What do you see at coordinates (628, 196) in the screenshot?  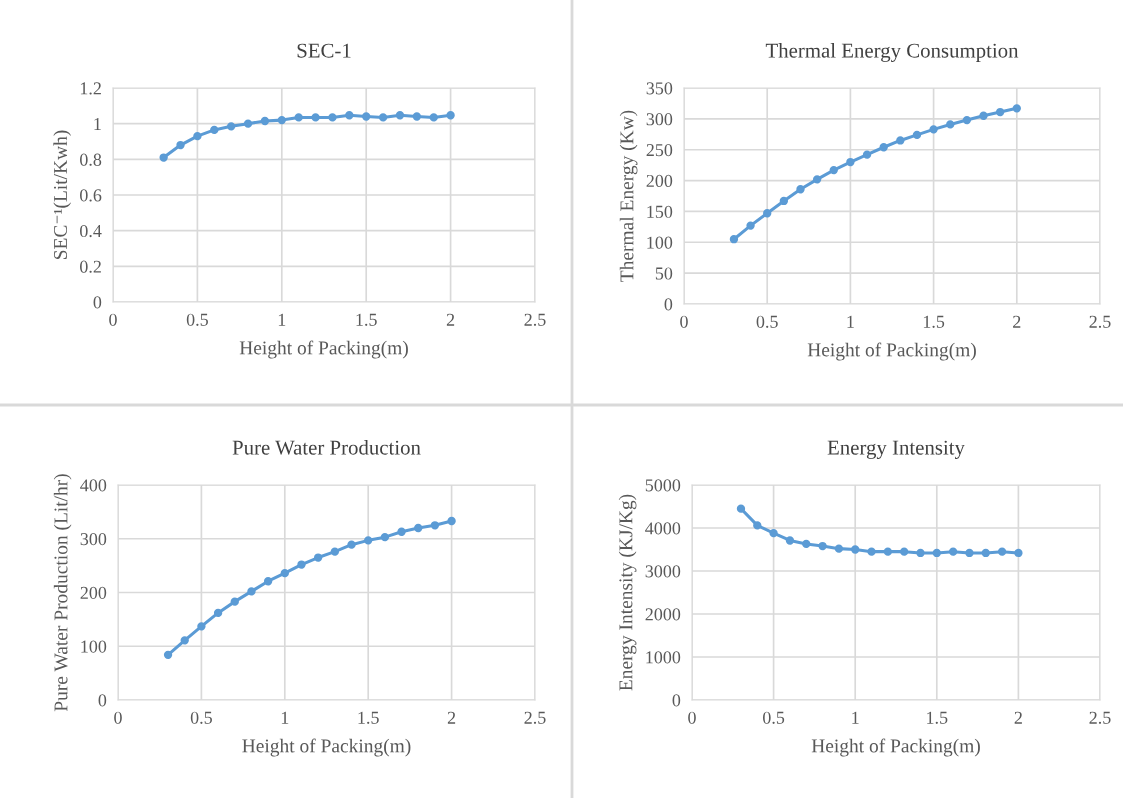 I see `y-axis-title: Thermal Energy (Kw)` at bounding box center [628, 196].